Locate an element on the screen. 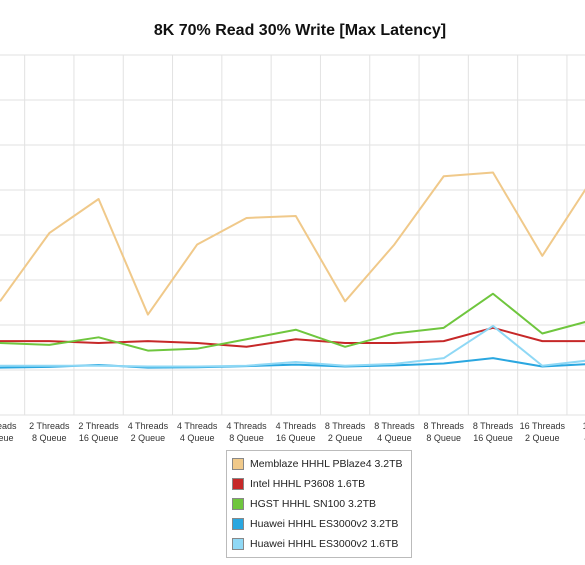 This screenshot has width=585, height=565. legend-item: Intel HHHL P3608 1.6TB is located at coordinates (319, 484).